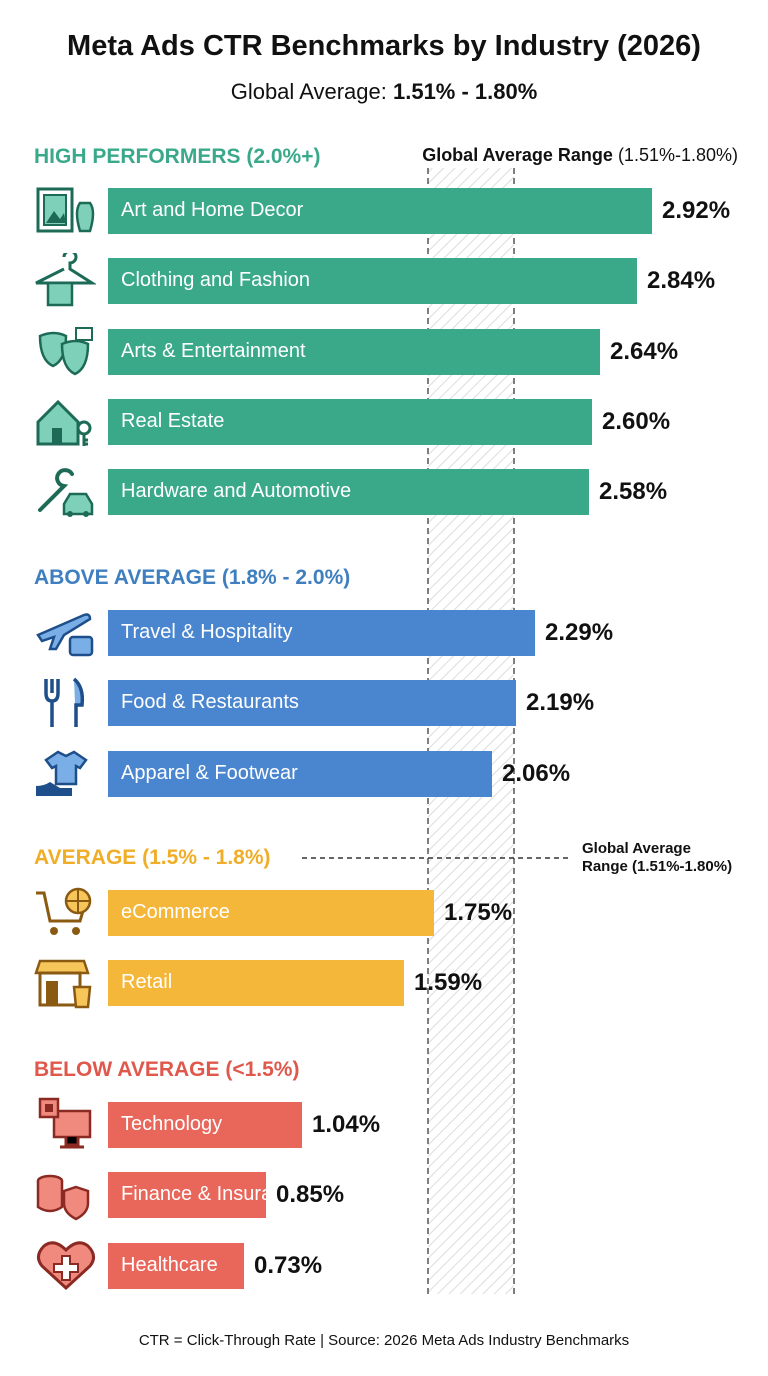 The width and height of the screenshot is (768, 1376). What do you see at coordinates (167, 1069) in the screenshot?
I see `section-header: BELOW AVERAGE (<1.5%)` at bounding box center [167, 1069].